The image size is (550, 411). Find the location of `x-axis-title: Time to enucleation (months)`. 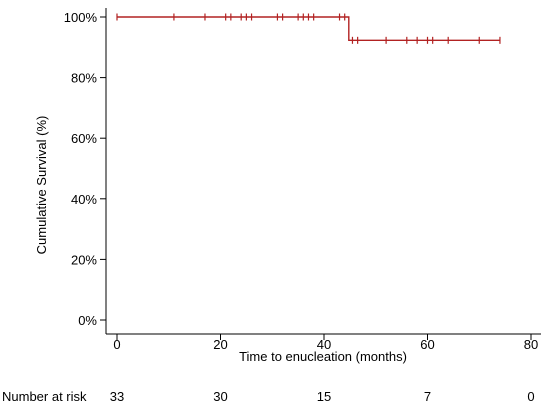

x-axis-title: Time to enucleation (months) is located at coordinates (323, 356).